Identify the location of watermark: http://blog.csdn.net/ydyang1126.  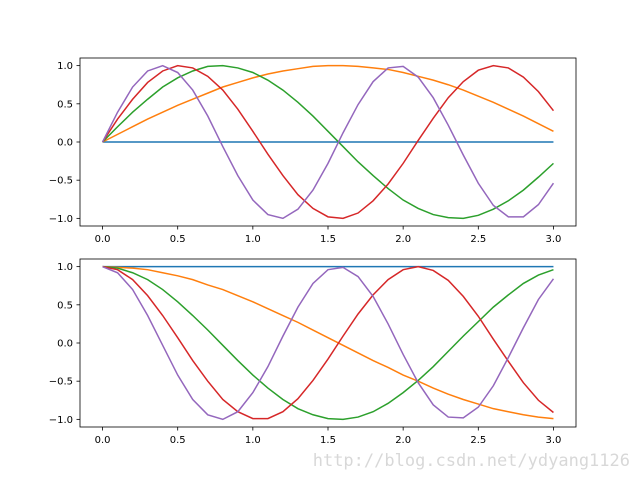
(471, 461).